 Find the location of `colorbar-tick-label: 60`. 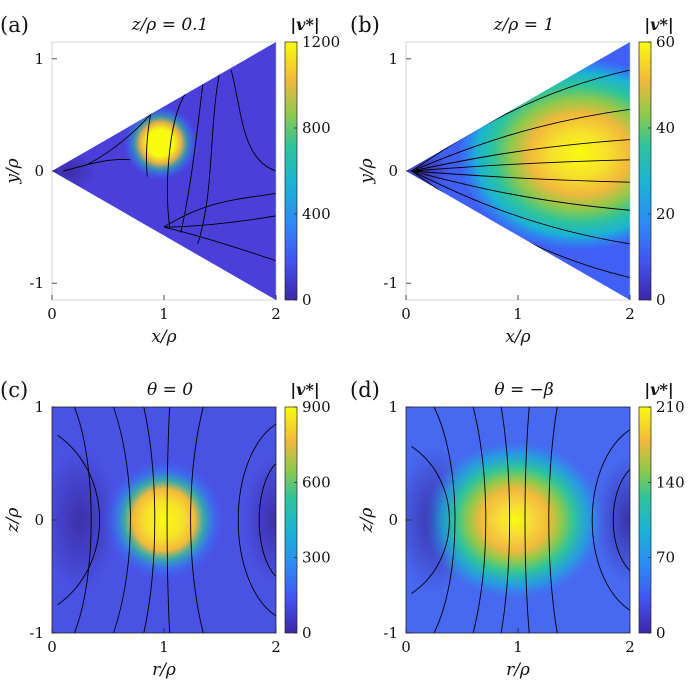

colorbar-tick-label: 60 is located at coordinates (665, 42).